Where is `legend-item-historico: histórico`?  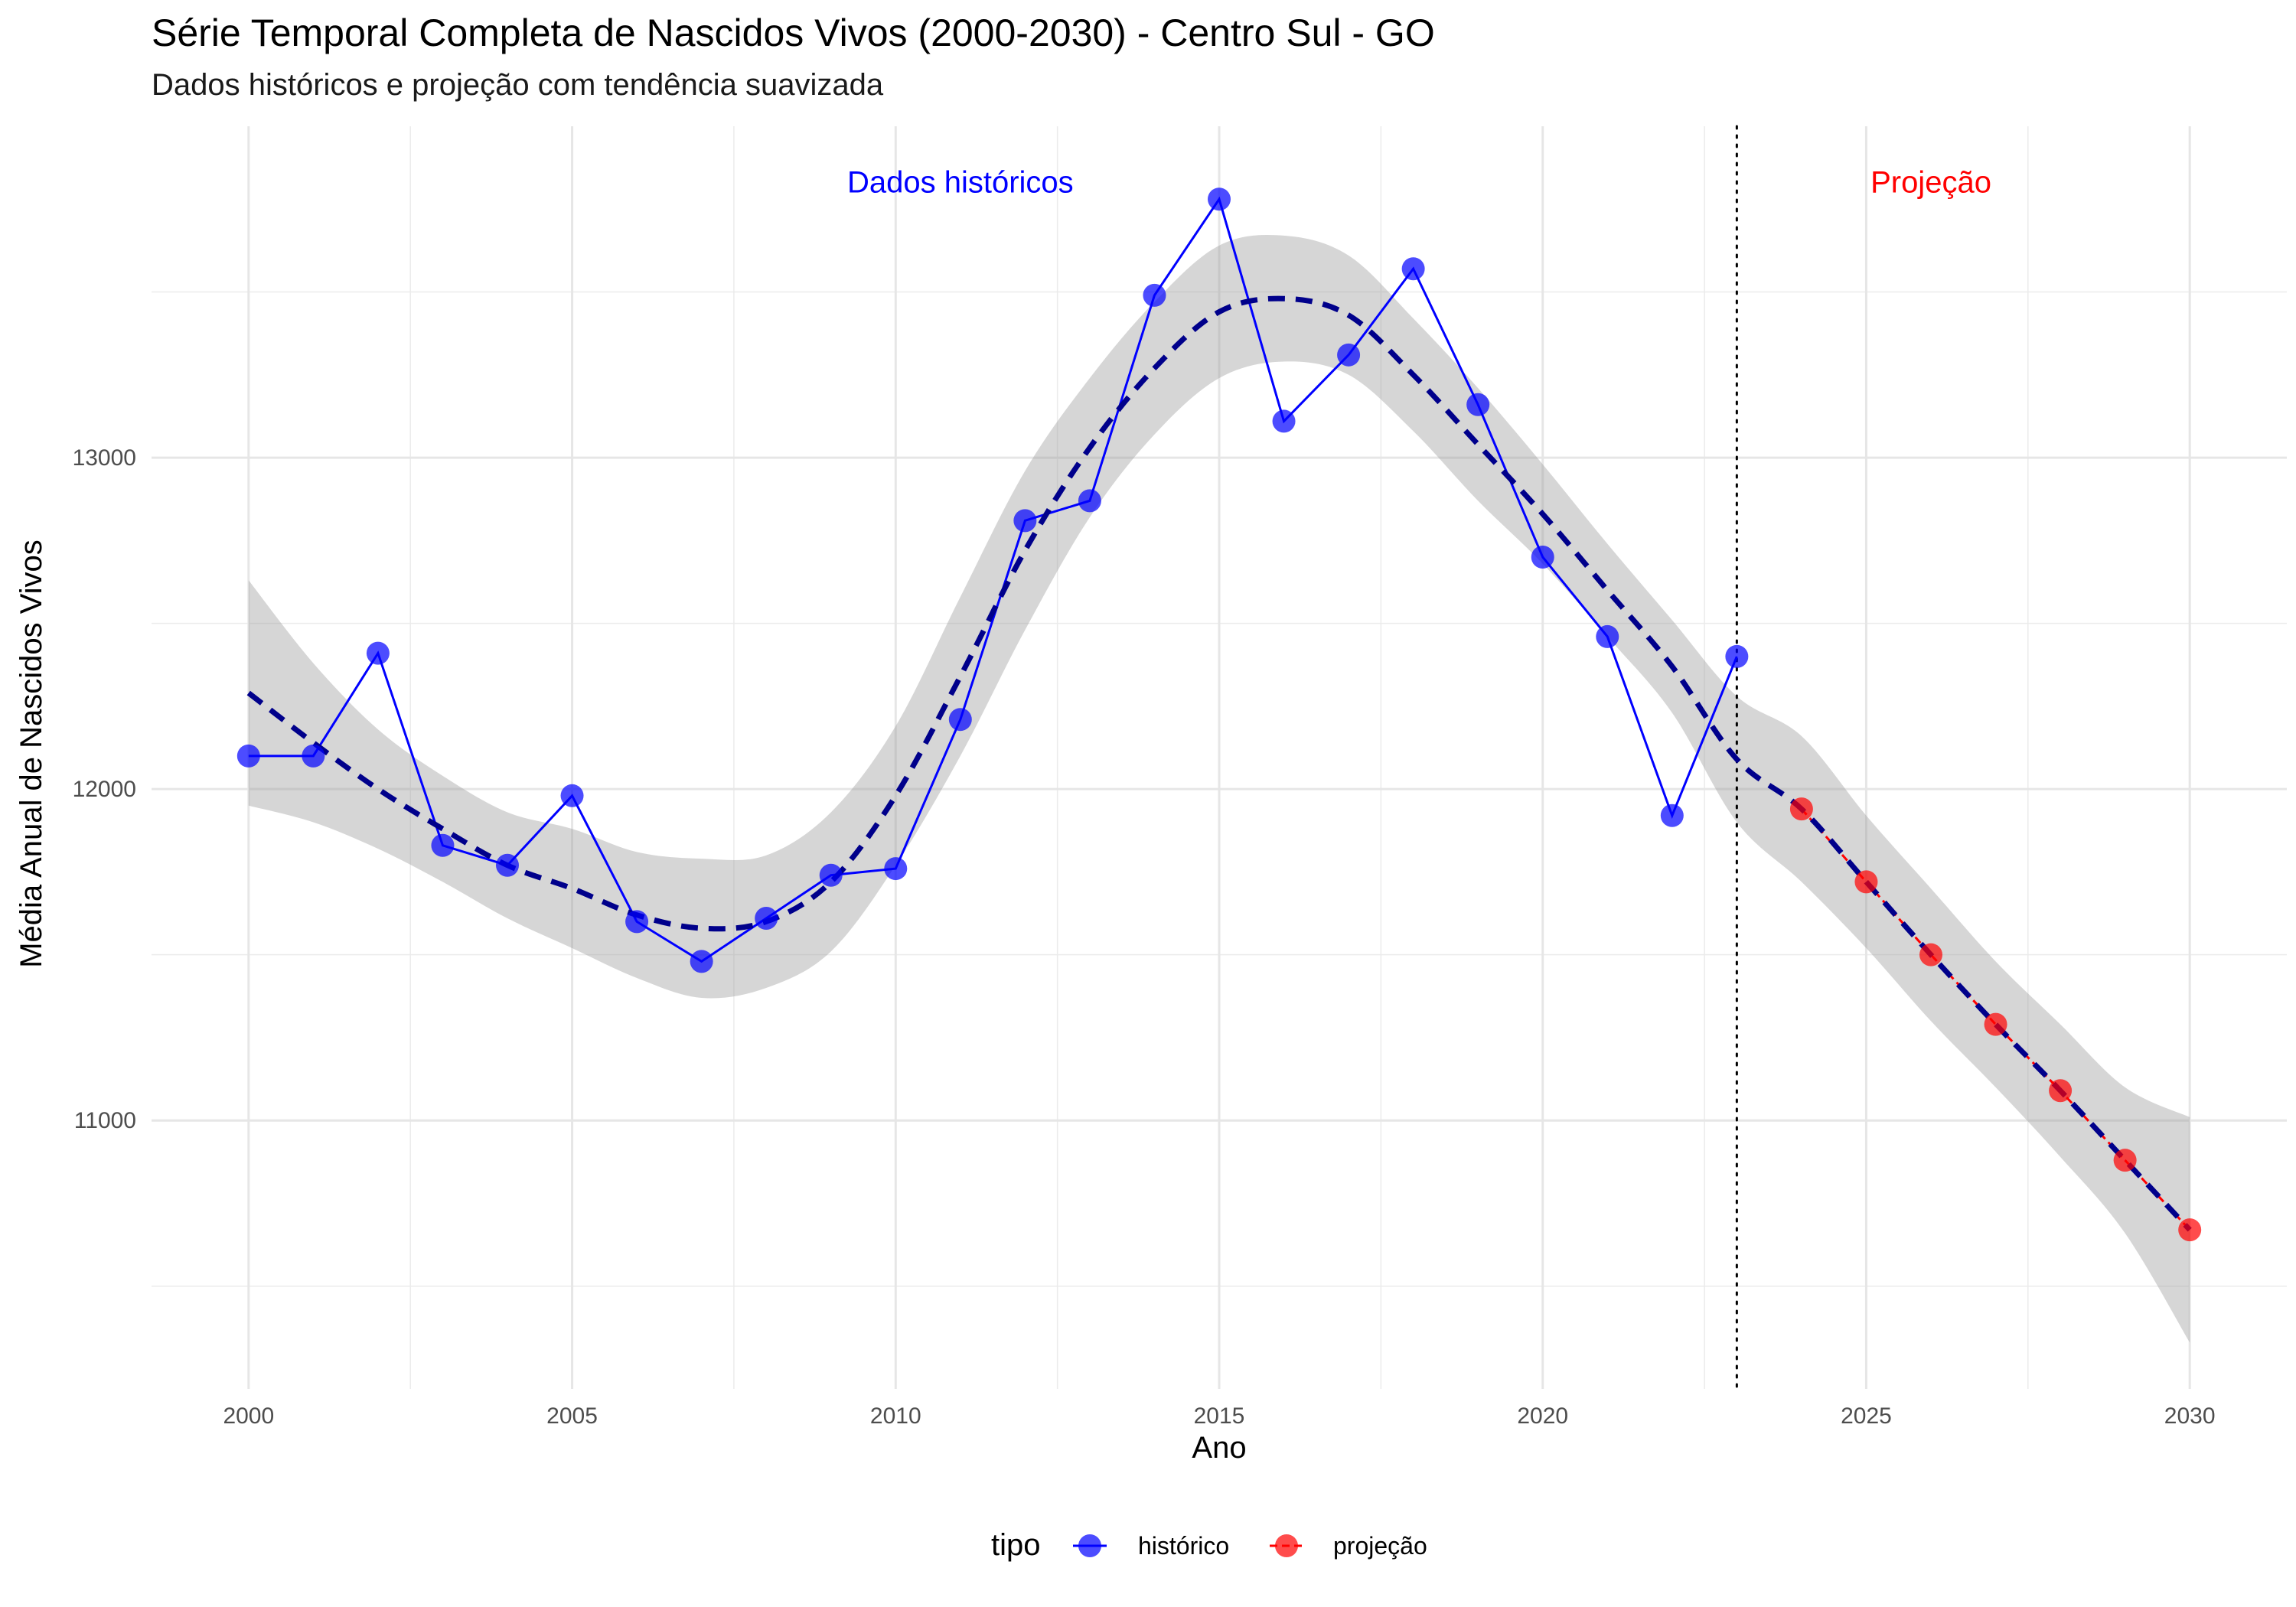
legend-item-historico: histórico is located at coordinates (1151, 1546).